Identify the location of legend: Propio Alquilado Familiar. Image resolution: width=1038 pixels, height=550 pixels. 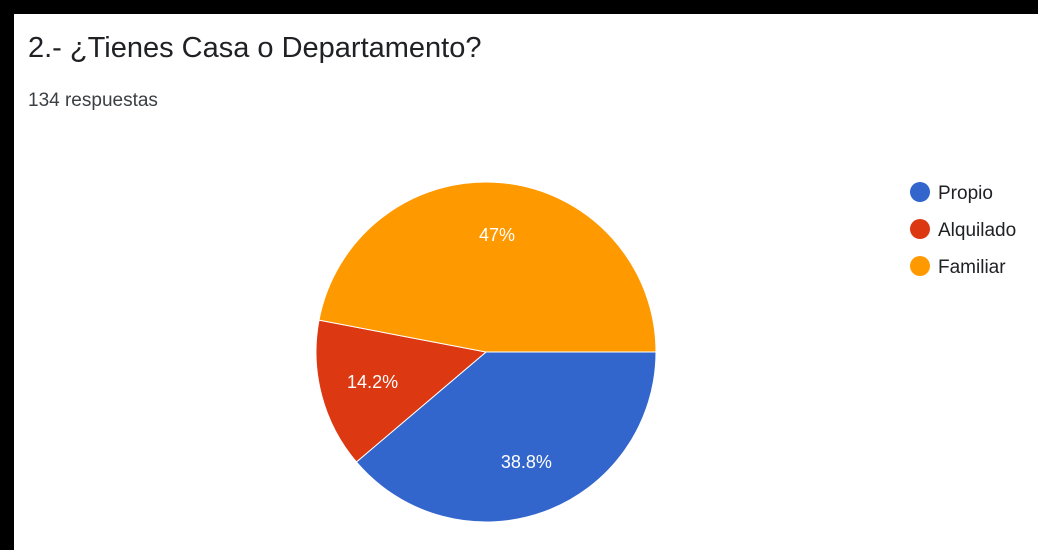
(963, 230).